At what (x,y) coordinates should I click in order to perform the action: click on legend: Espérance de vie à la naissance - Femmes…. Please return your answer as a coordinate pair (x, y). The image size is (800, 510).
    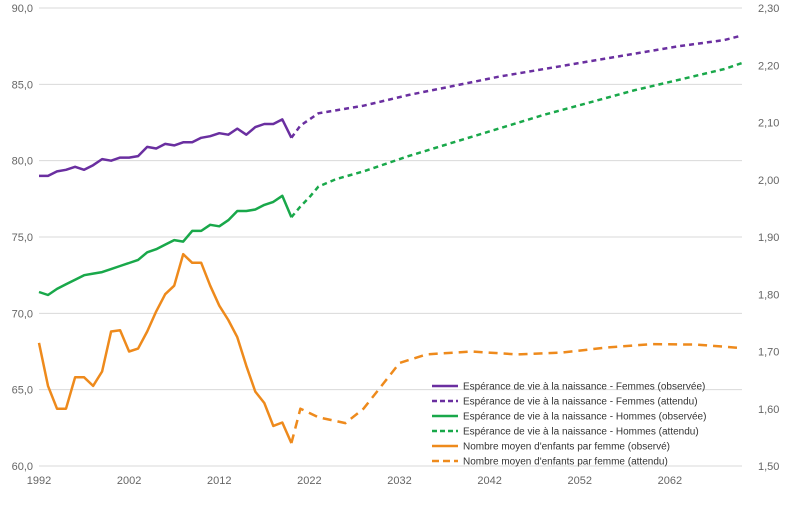
    Looking at the image, I should click on (569, 425).